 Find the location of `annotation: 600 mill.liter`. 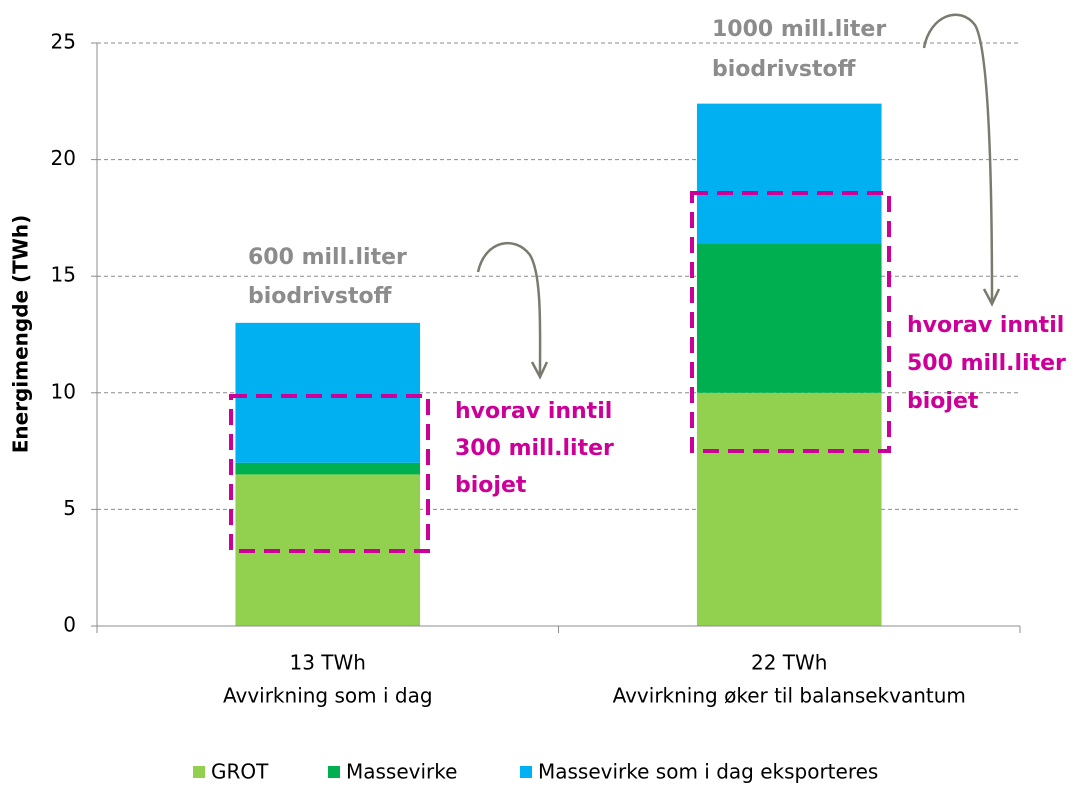

annotation: 600 mill.liter is located at coordinates (327, 257).